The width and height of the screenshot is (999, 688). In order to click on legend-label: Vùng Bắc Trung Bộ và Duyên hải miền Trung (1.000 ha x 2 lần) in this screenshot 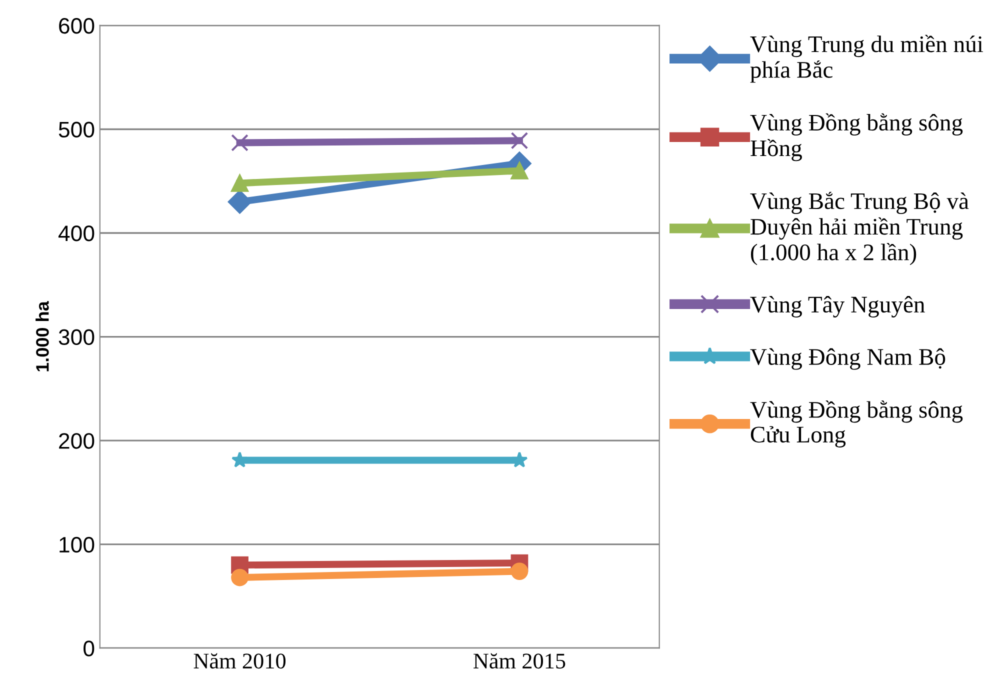, I will do `click(859, 229)`.